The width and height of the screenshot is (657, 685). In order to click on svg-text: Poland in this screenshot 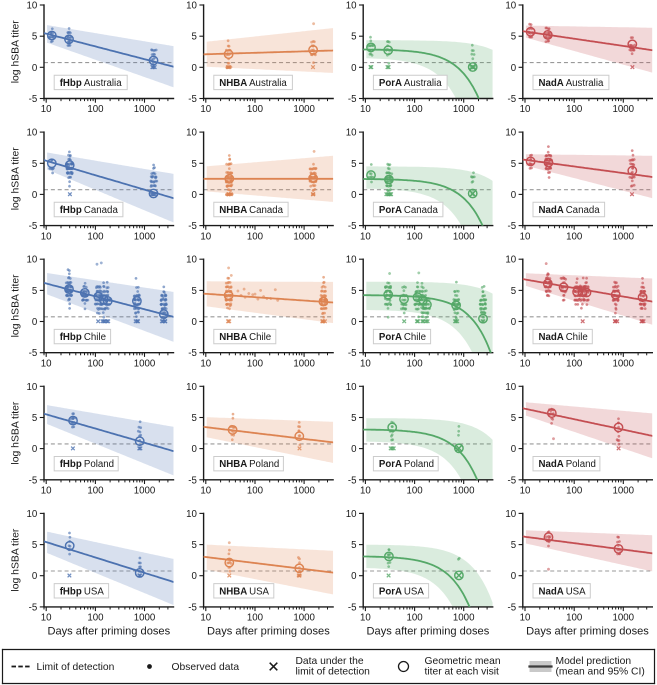, I will do `click(99, 464)`.